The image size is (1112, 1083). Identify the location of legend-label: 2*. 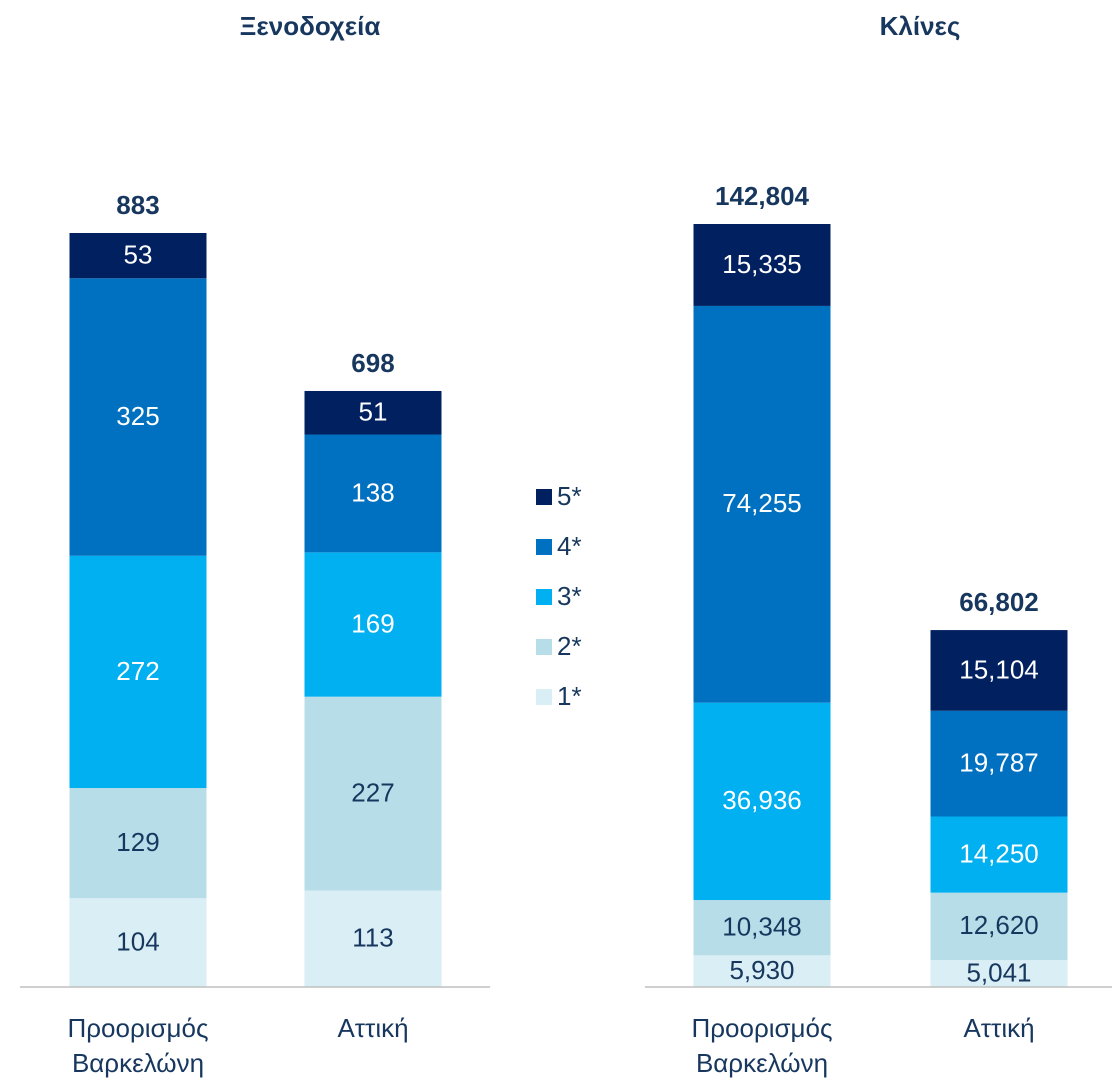
(569, 646).